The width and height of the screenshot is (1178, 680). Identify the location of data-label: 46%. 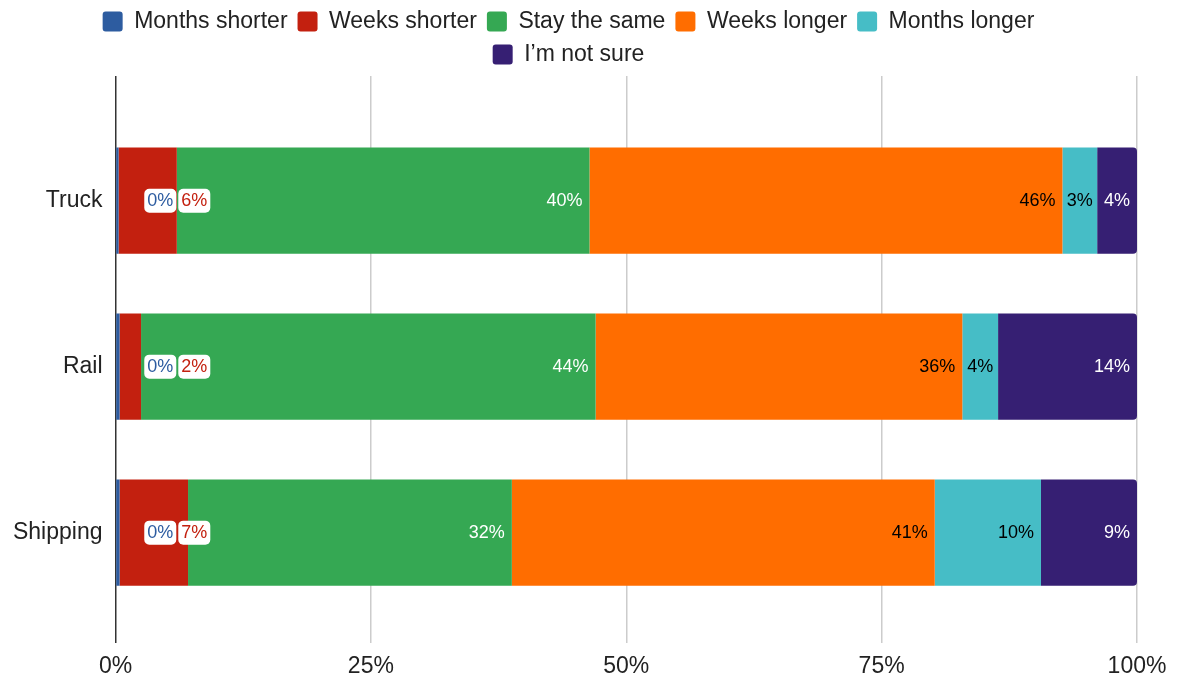
(1037, 199).